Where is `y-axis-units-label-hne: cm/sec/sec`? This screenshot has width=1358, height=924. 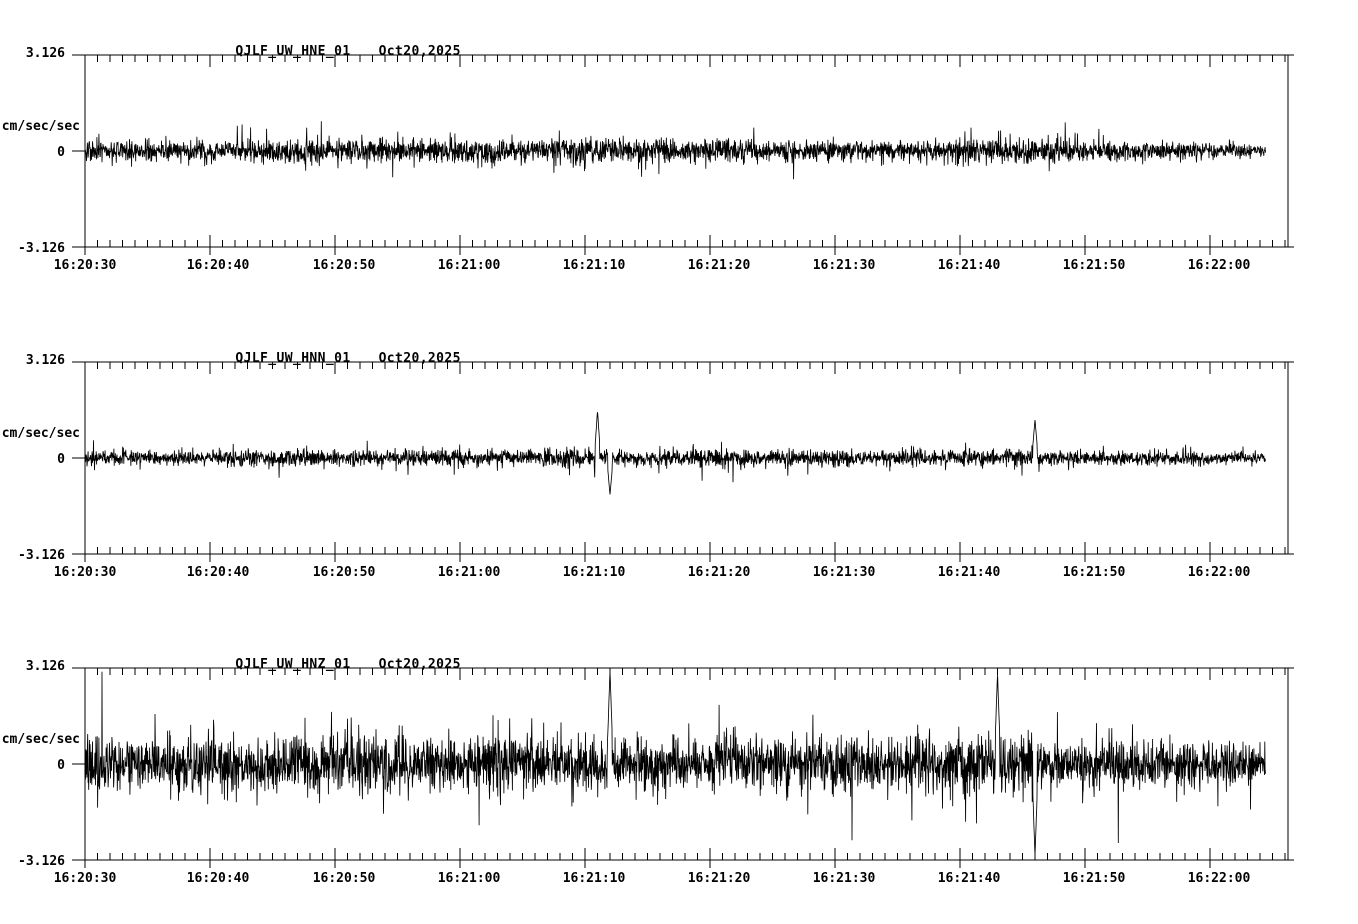 y-axis-units-label-hne: cm/sec/sec is located at coordinates (40, 126).